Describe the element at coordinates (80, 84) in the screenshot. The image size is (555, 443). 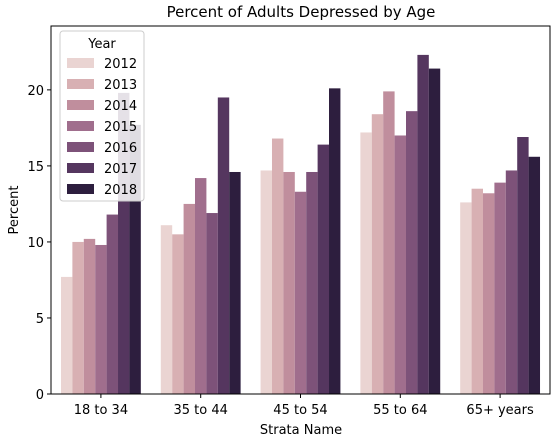
I see `legend-swatch-2013` at that location.